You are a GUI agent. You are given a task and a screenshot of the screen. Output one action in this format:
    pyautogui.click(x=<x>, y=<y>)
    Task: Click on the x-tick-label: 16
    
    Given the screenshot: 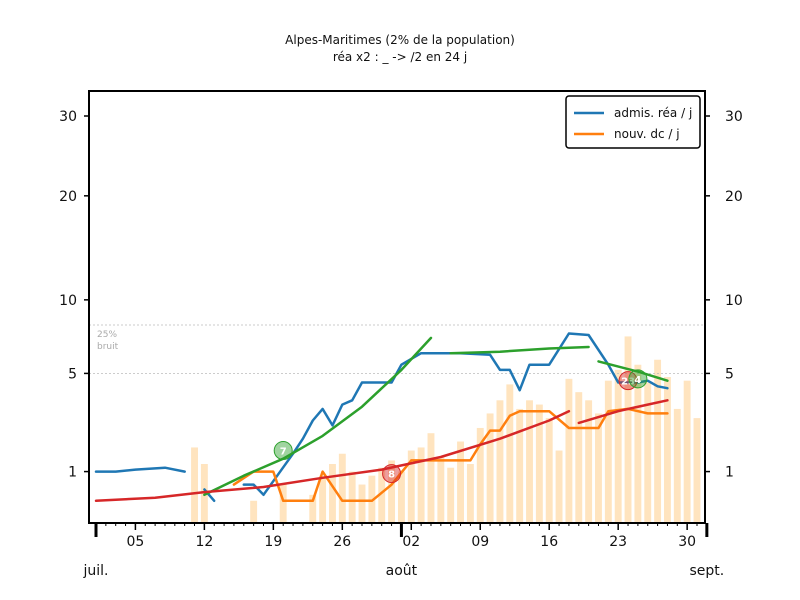 What is the action you would take?
    pyautogui.click(x=549, y=542)
    